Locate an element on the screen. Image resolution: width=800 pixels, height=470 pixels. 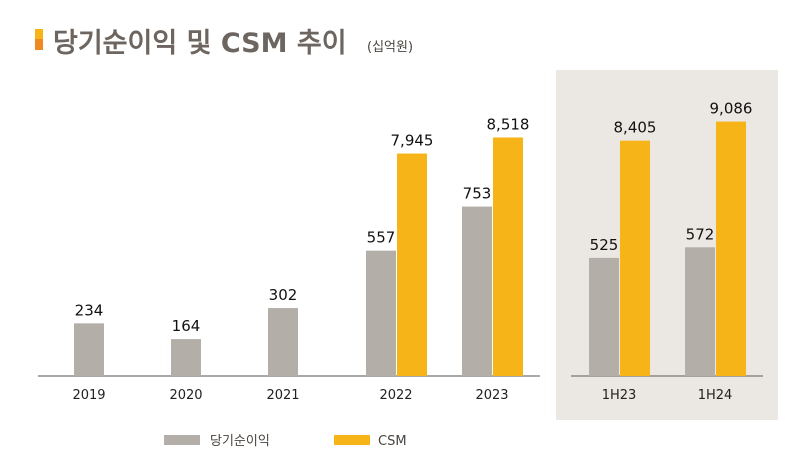
x-tick-label-2022: 2022 is located at coordinates (395, 395).